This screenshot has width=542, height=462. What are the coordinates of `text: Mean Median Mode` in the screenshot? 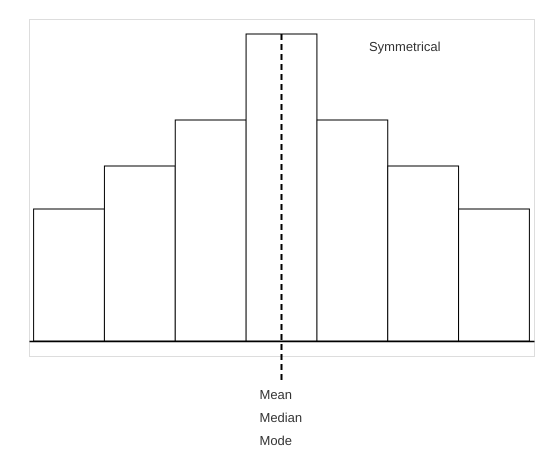 It's located at (281, 417).